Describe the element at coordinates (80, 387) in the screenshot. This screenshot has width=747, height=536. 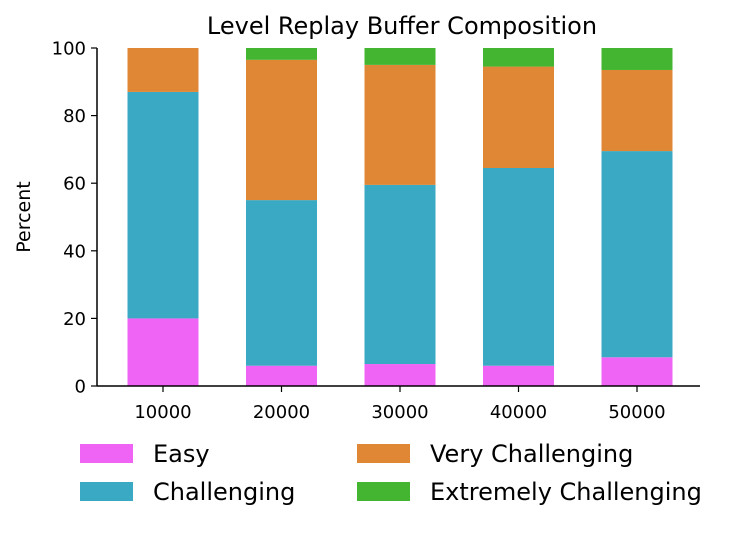
I see `y-tick-label-0: 0` at that location.